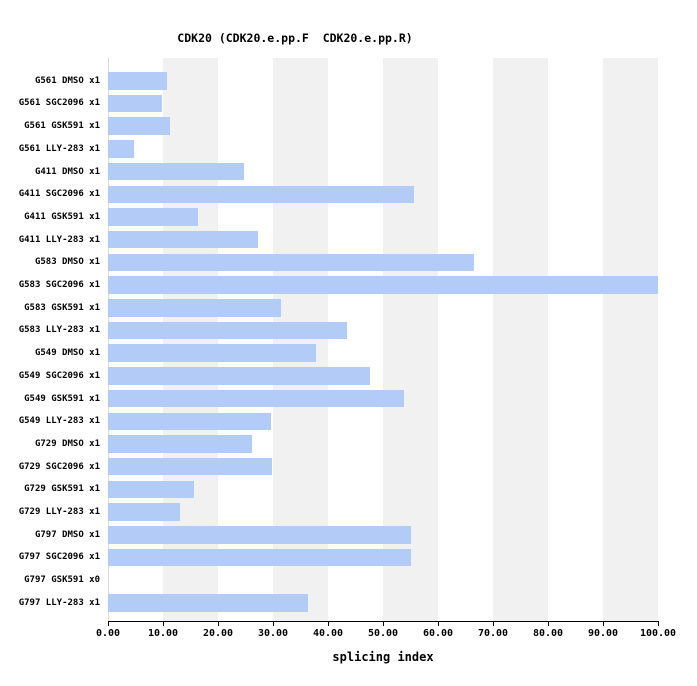 The width and height of the screenshot is (697, 686). What do you see at coordinates (108, 633) in the screenshot?
I see `x-tick-label: 0.00` at bounding box center [108, 633].